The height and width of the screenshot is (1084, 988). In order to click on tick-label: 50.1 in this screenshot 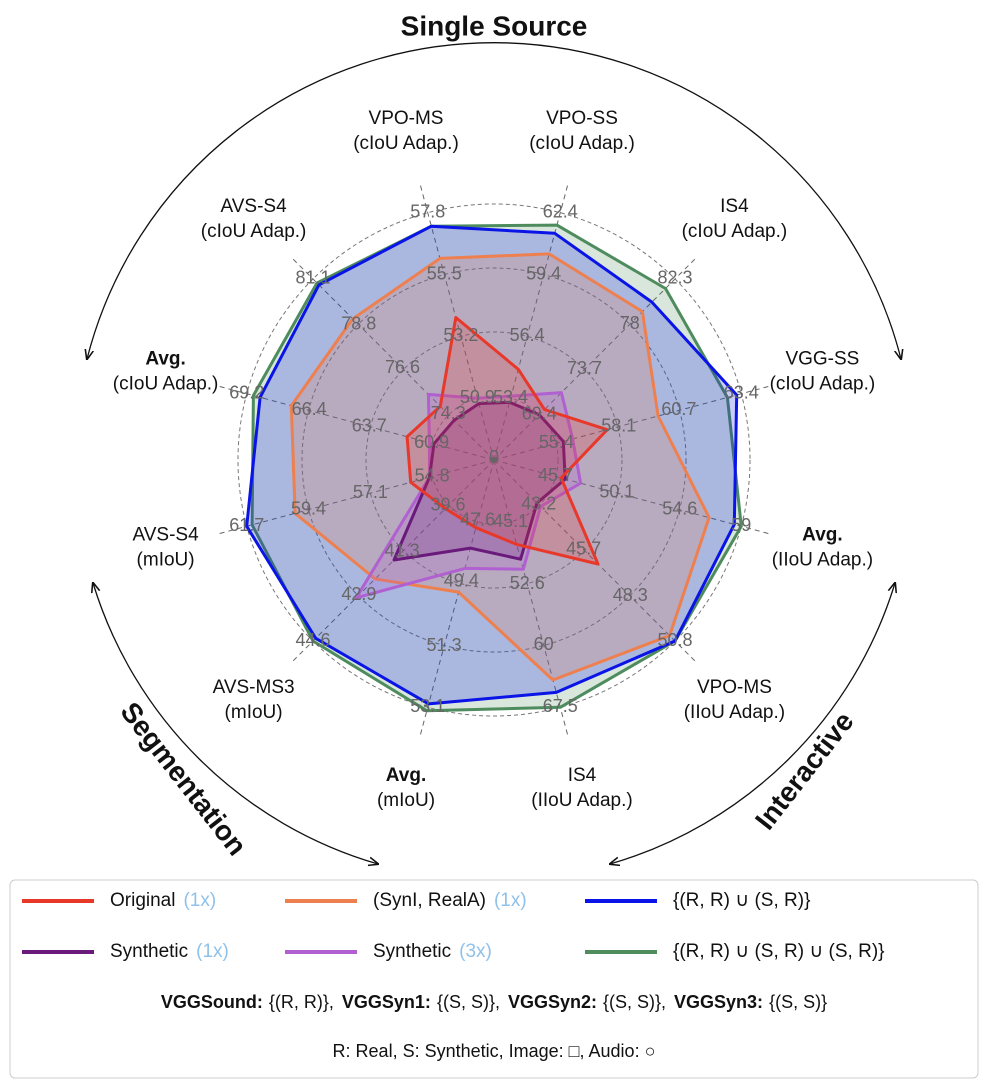, I will do `click(616, 492)`.